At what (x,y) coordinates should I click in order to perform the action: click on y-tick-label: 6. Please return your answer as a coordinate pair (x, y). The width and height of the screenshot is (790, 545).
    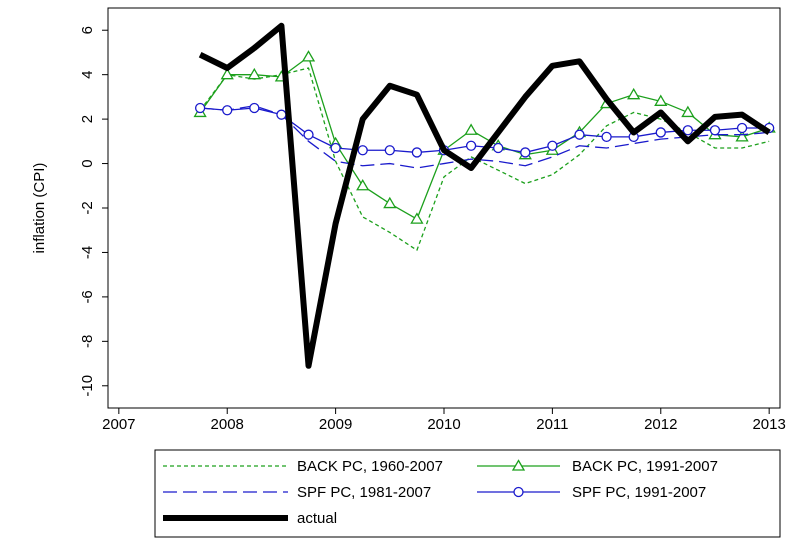
    Looking at the image, I should click on (87, 30).